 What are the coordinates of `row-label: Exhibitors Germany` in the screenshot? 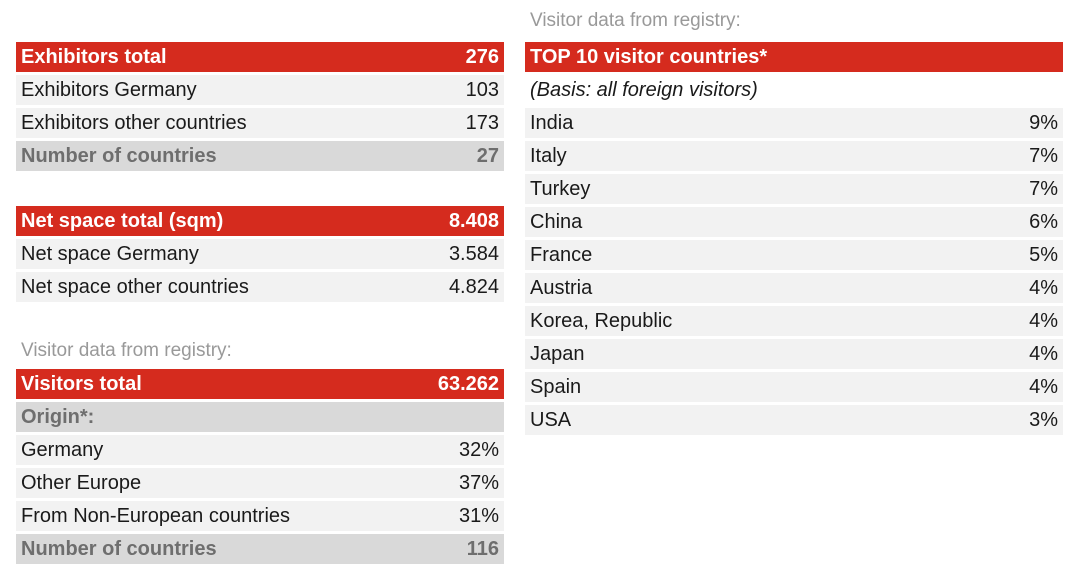 It's located at (109, 89).